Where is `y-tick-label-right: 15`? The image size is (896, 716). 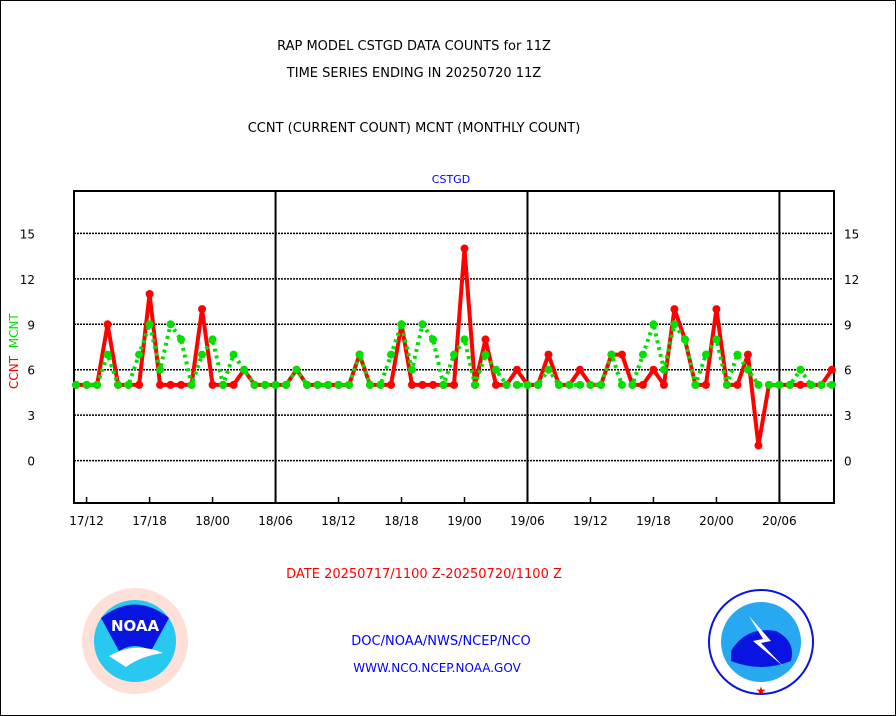
y-tick-label-right: 15 is located at coordinates (851, 234).